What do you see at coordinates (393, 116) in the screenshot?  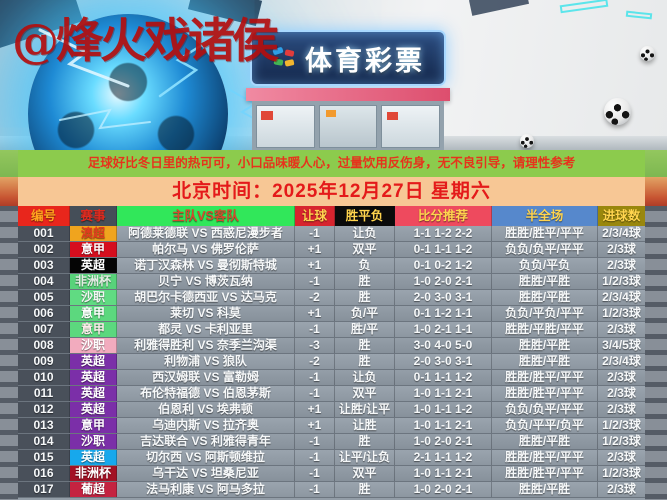 I see `window-poster` at bounding box center [393, 116].